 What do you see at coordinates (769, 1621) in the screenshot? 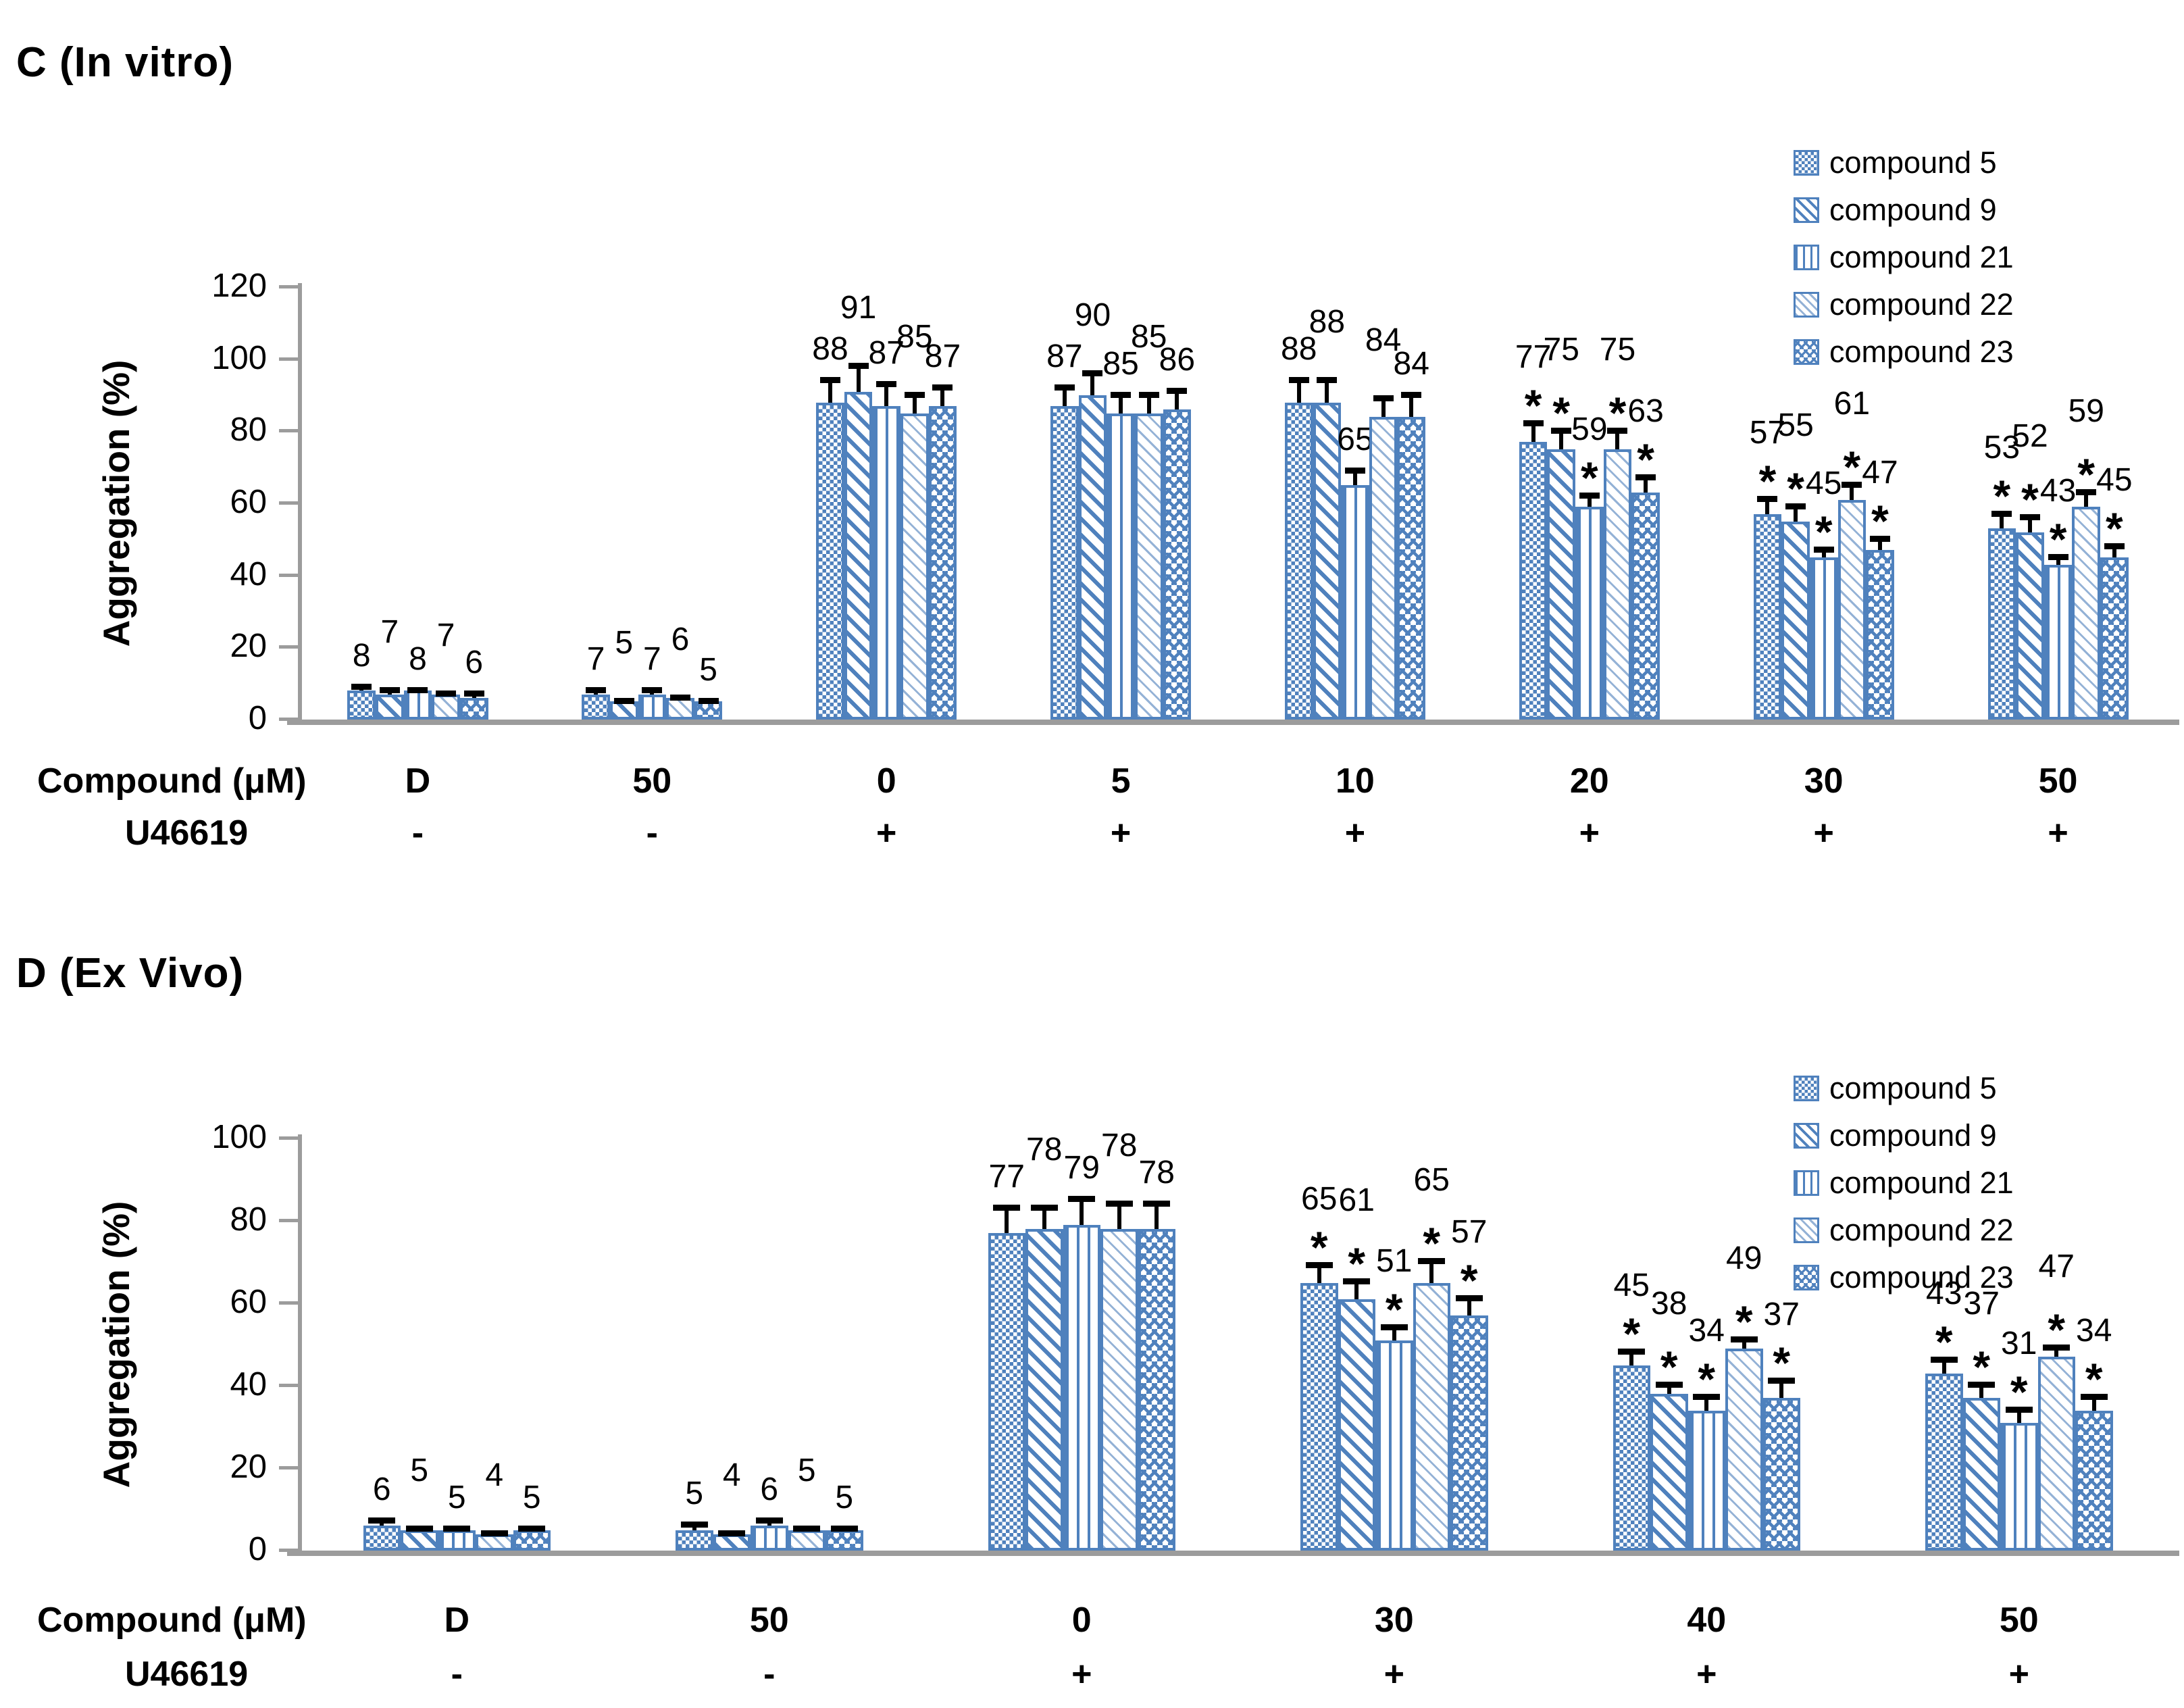
I see `x-category-label: 50` at bounding box center [769, 1621].